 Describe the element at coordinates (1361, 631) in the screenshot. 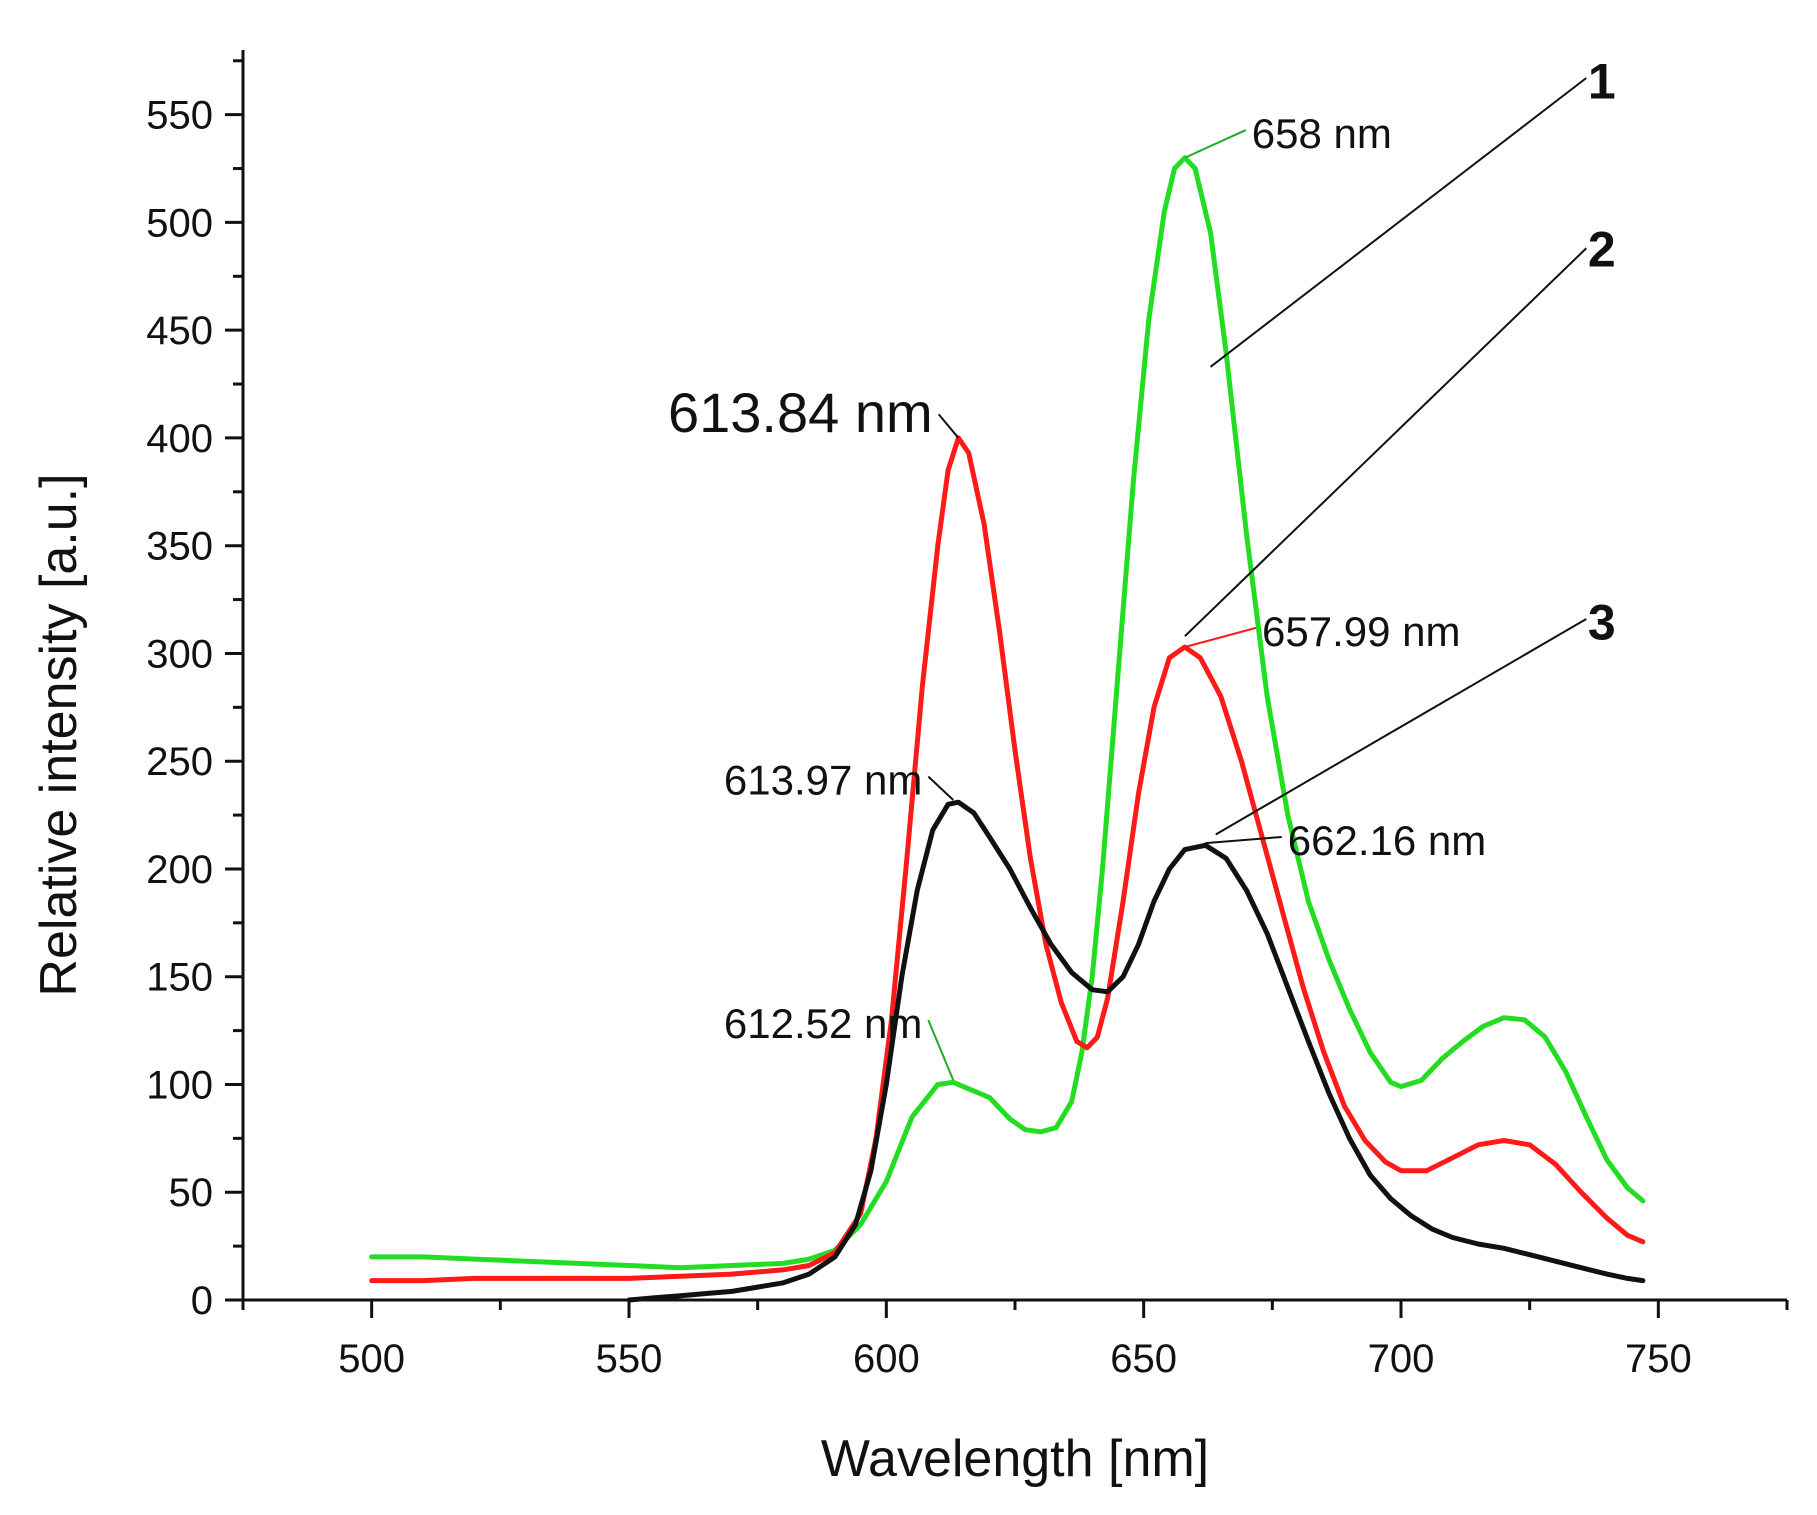

I see `peak-label: 657.99 nm` at that location.